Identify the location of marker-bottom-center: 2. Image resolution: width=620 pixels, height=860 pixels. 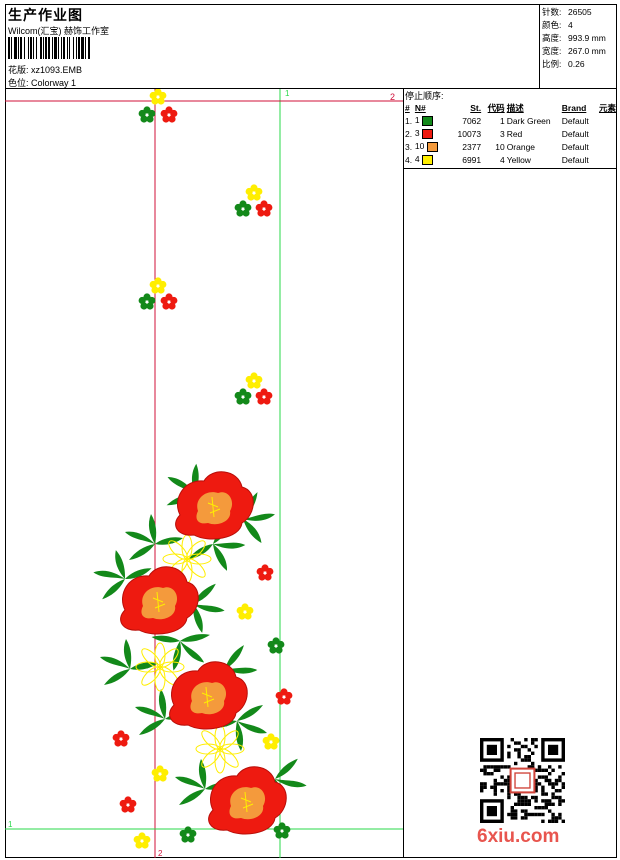
(160, 853).